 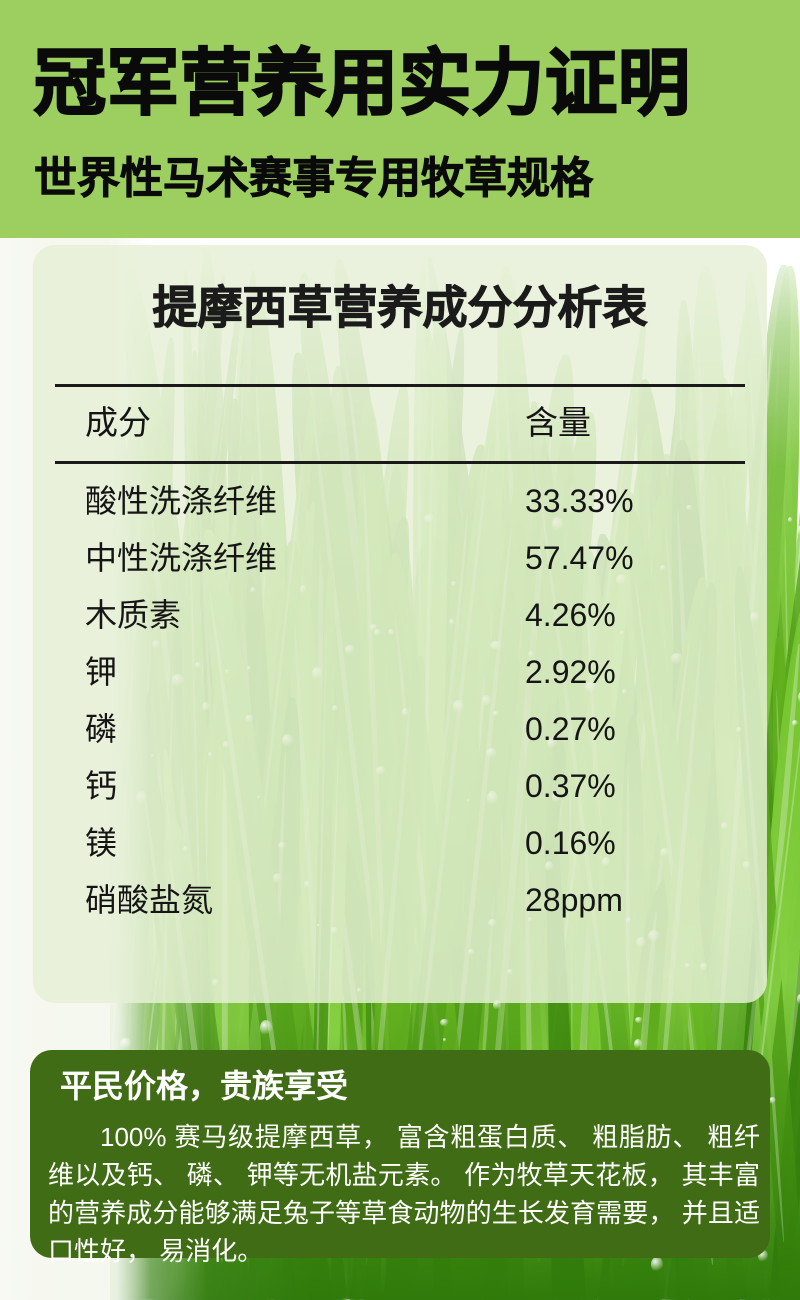 I want to click on table-row: 磷 0.27%, so click(x=400, y=733).